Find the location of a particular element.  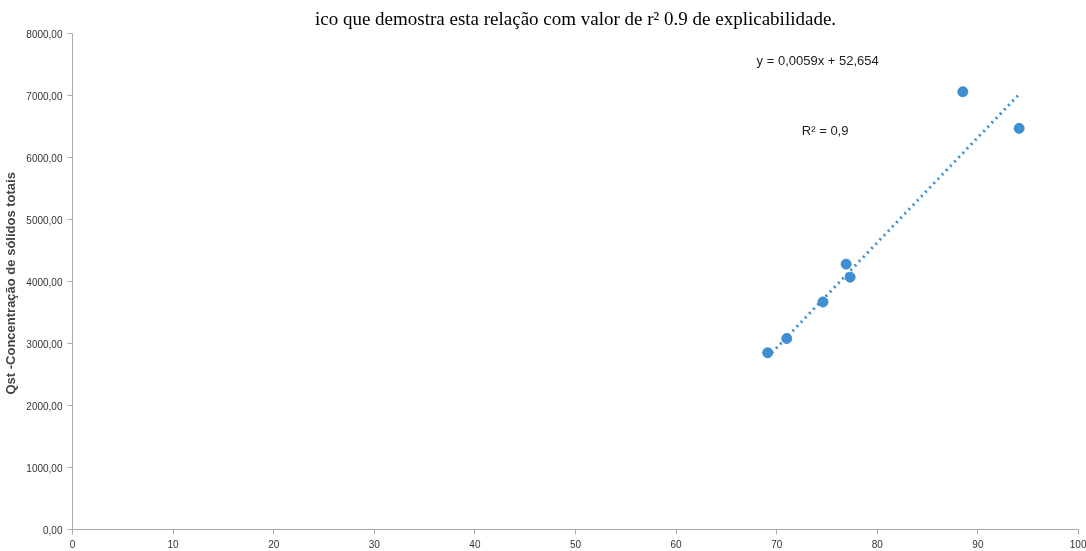

x-tick-label: 80 is located at coordinates (877, 544).